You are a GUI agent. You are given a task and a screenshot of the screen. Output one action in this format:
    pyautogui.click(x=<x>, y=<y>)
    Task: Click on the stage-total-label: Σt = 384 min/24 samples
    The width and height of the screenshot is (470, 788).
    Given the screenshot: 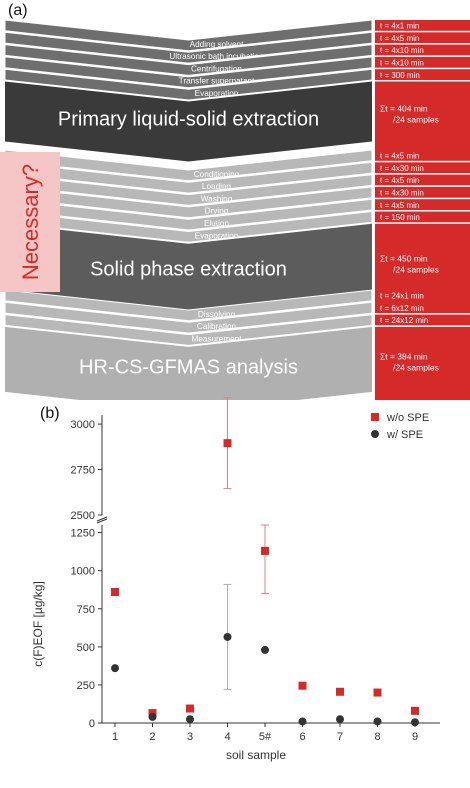 What is the action you would take?
    pyautogui.click(x=409, y=361)
    